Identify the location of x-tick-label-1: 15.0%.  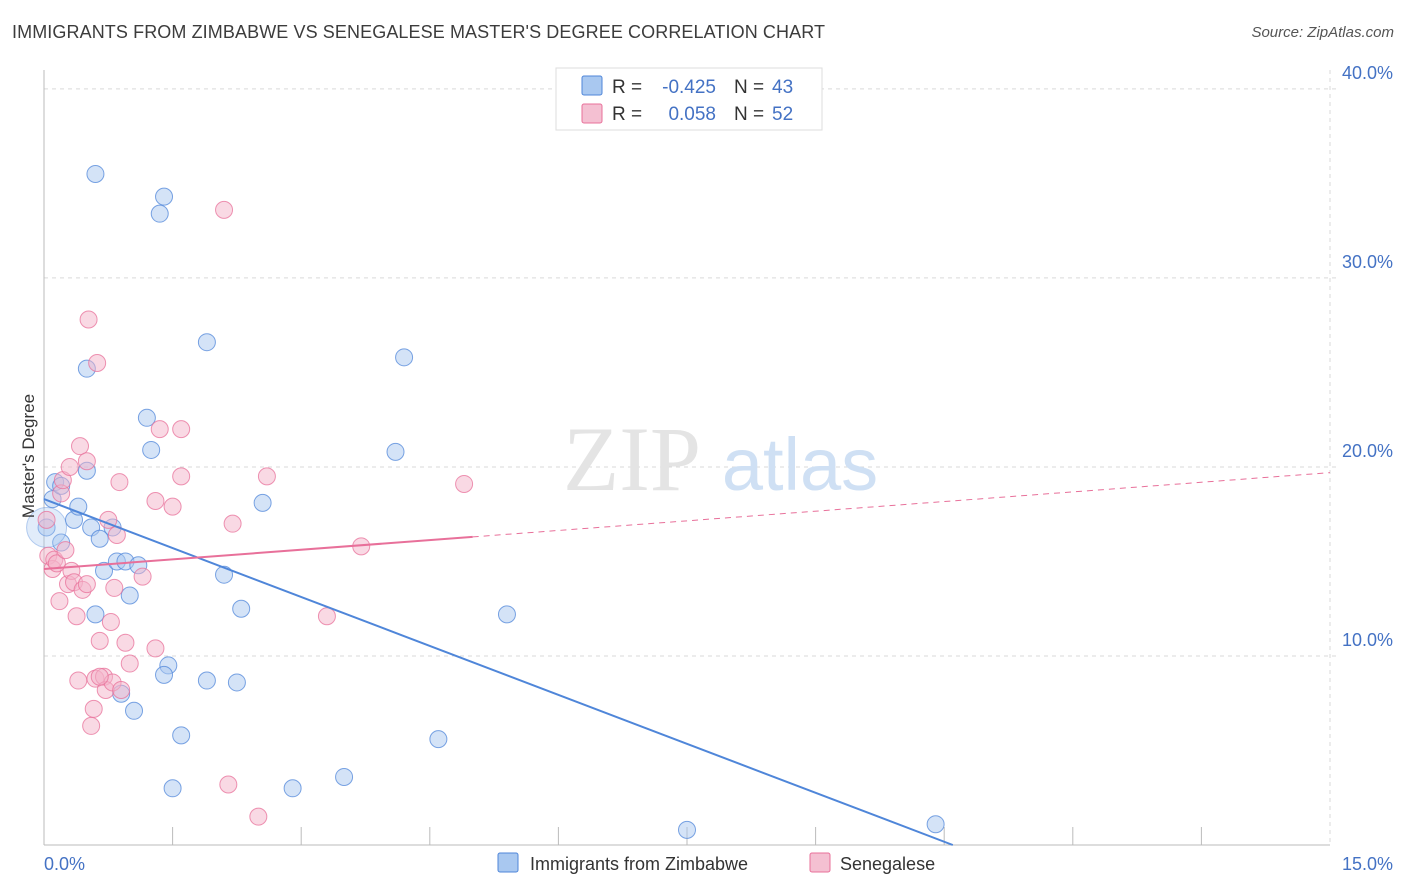
(1367, 864).